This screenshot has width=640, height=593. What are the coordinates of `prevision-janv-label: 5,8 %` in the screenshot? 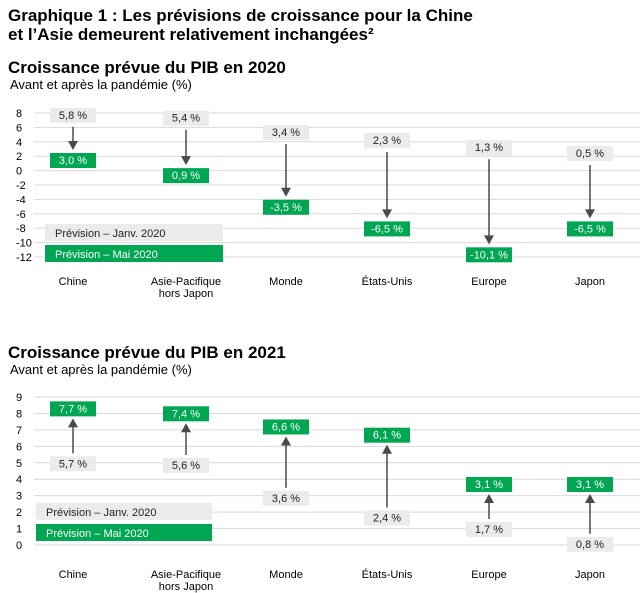 It's located at (73, 116).